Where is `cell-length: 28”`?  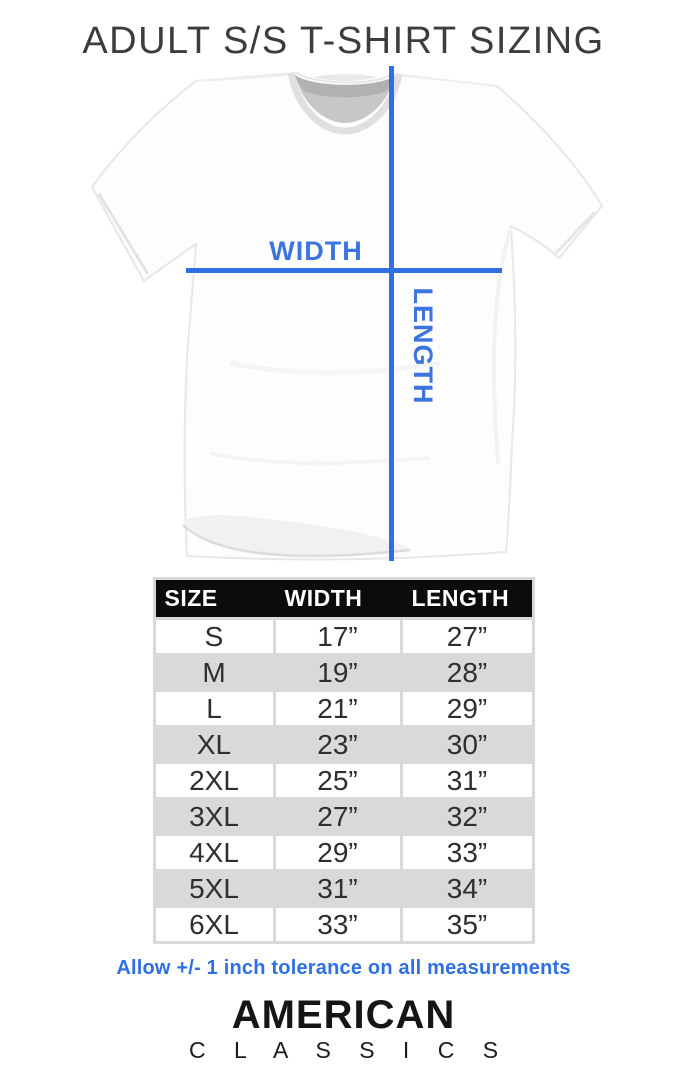
cell-length: 28” is located at coordinates (467, 672).